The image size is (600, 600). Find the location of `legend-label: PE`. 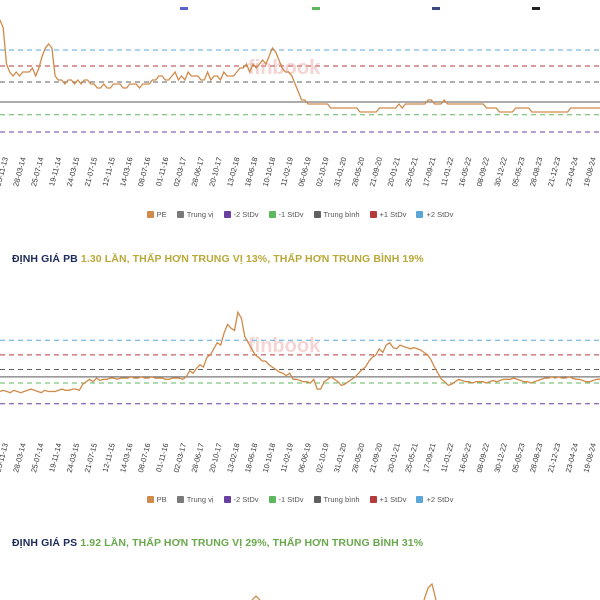

legend-label: PE is located at coordinates (161, 214).